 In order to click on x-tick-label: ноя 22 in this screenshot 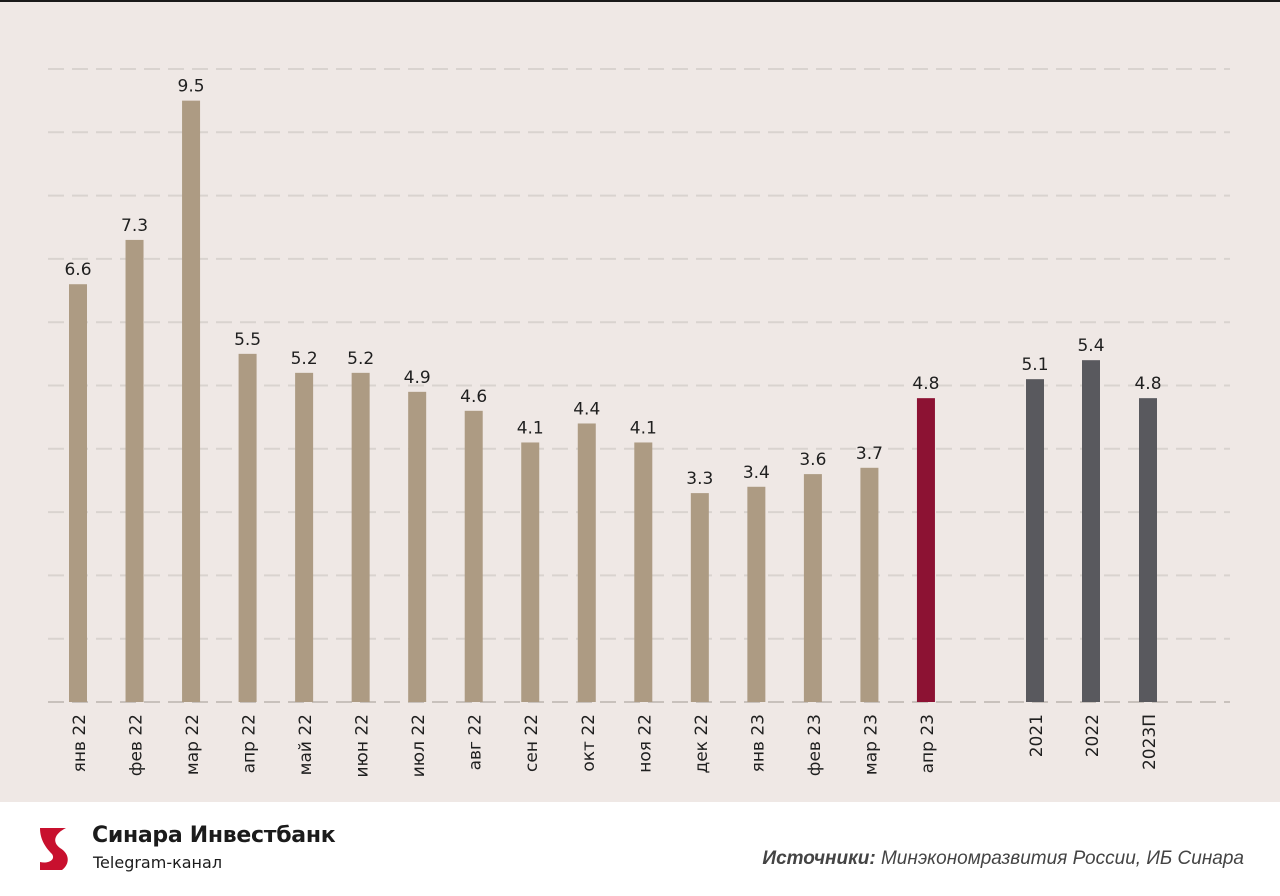, I will do `click(645, 743)`.